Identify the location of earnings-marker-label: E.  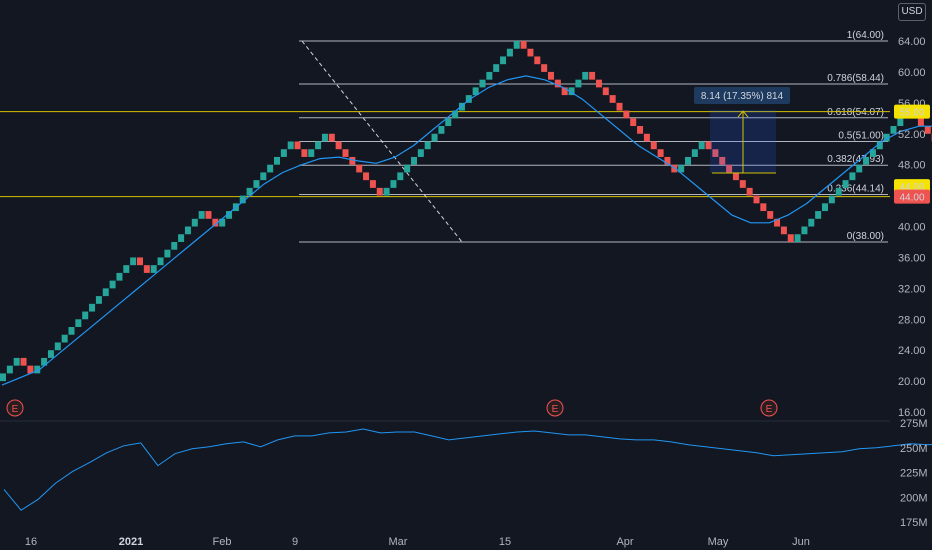
(555, 409).